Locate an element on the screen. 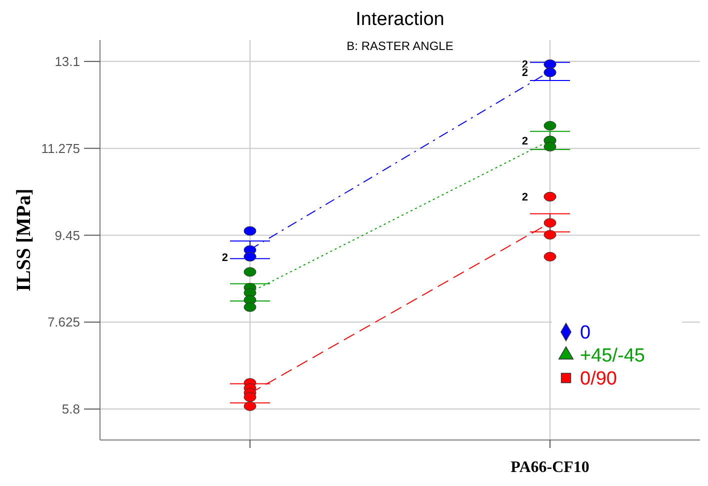 Image resolution: width=708 pixels, height=486 pixels. chart-subtitle: B: RASTER ANGLE is located at coordinates (400, 46).